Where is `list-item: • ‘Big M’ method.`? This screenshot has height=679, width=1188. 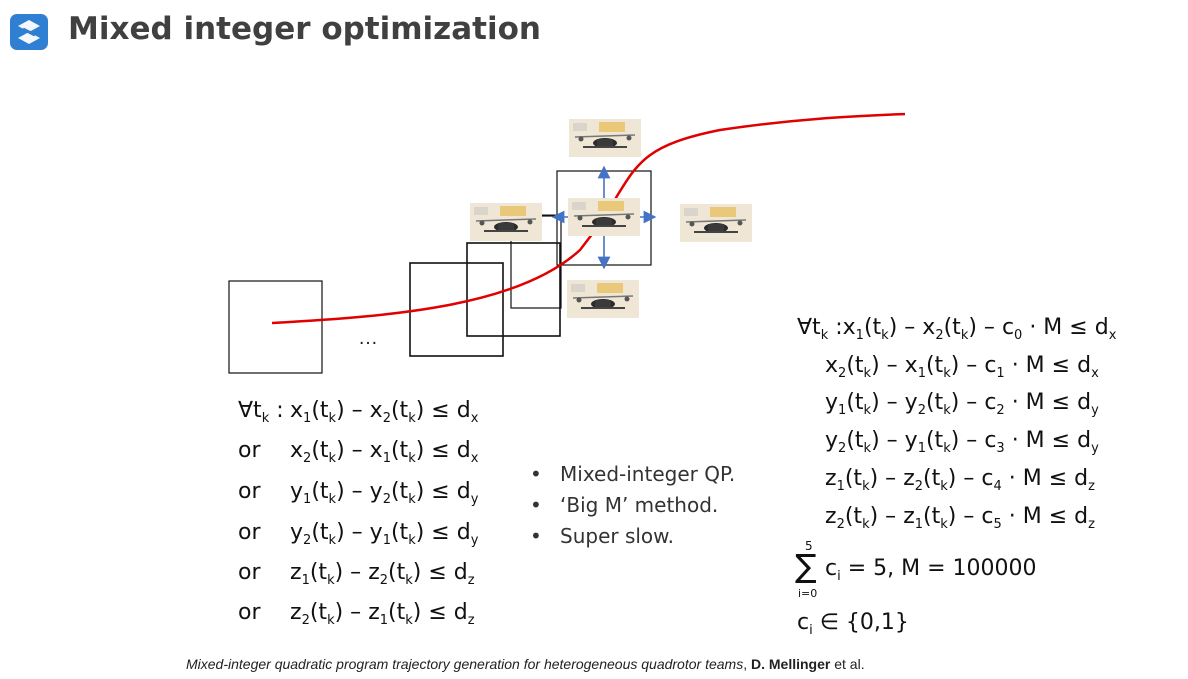 list-item: • ‘Big M’ method. is located at coordinates (632, 508).